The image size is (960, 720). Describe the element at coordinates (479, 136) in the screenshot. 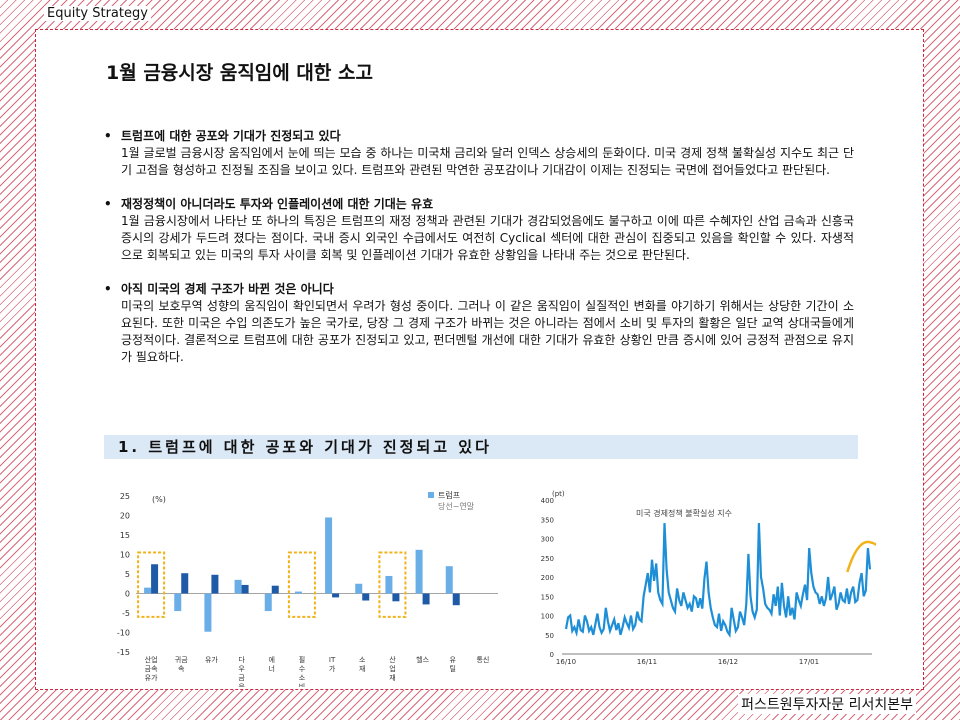

I see `section-heading: 트럼프에 대한 공포와 기대가 진정되고 있다` at that location.